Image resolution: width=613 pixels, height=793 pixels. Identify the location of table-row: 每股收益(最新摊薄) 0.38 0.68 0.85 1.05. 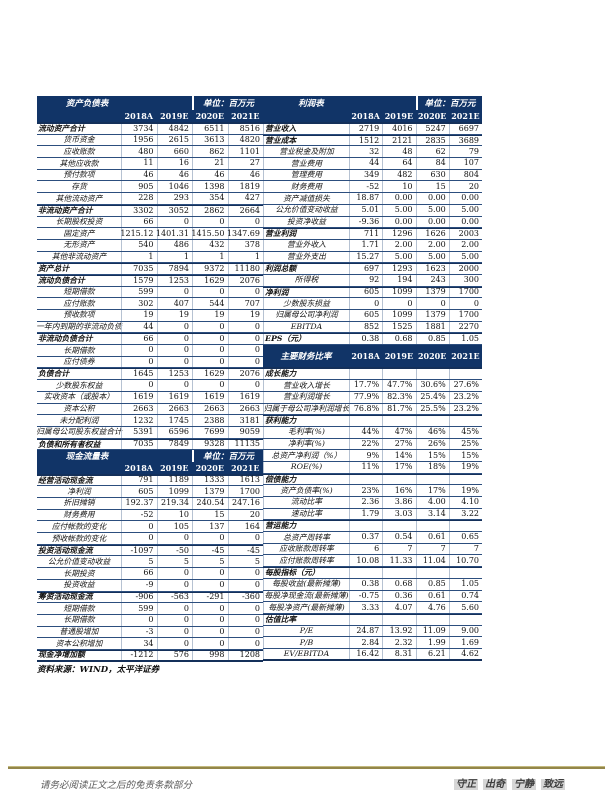
(372, 584).